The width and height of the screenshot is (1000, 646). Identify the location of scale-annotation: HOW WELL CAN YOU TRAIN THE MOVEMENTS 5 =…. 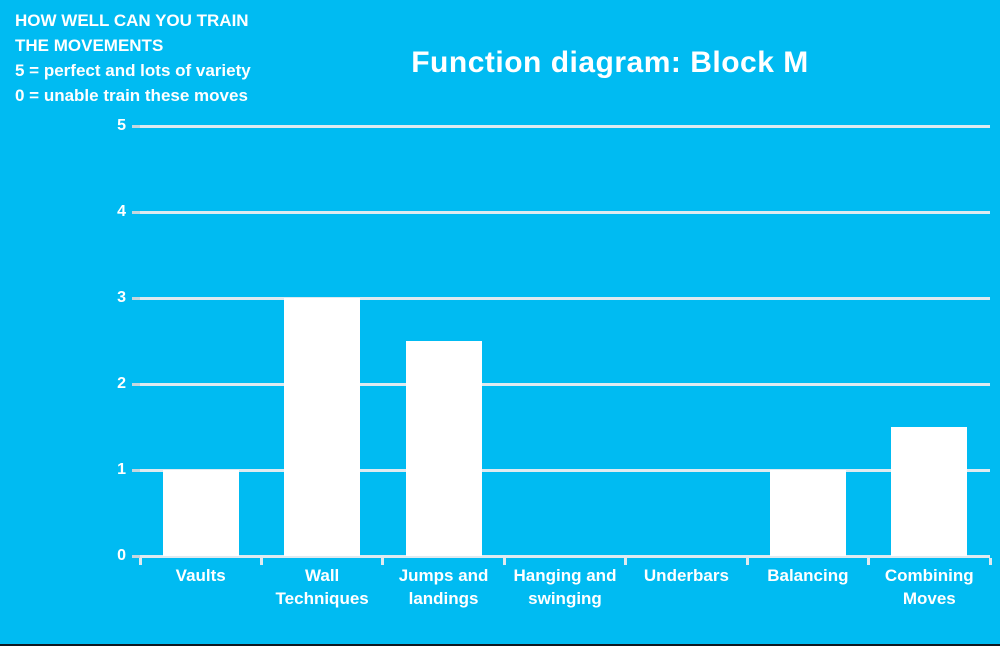
(175, 58).